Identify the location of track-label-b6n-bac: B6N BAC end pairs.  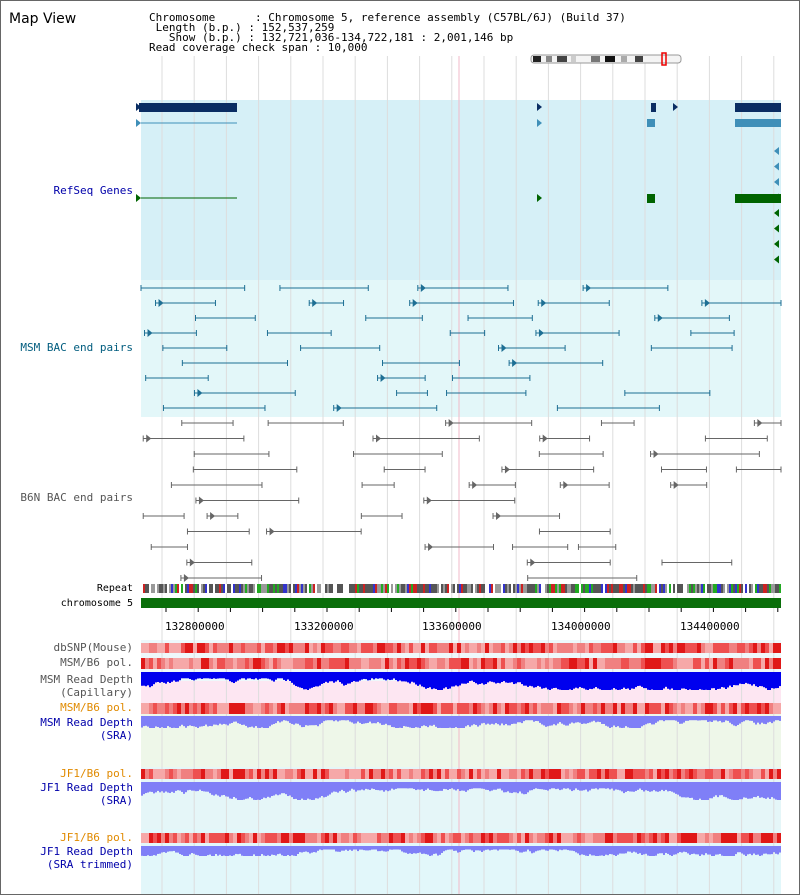
(76, 497).